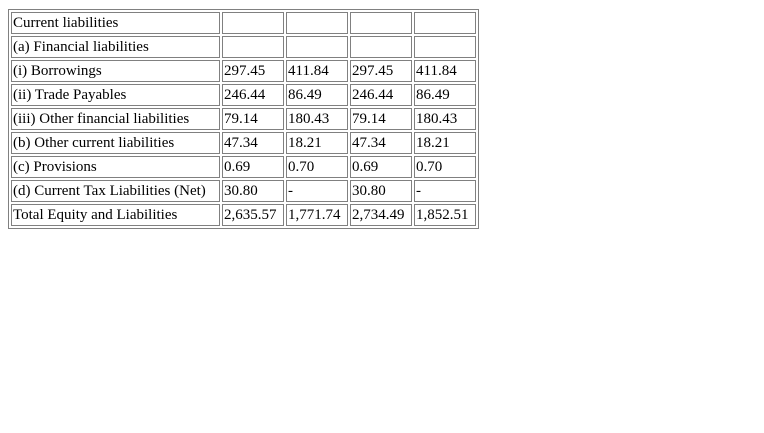 This screenshot has height=433, width=764. What do you see at coordinates (115, 71) in the screenshot?
I see `row-label: (i) Borrowings` at bounding box center [115, 71].